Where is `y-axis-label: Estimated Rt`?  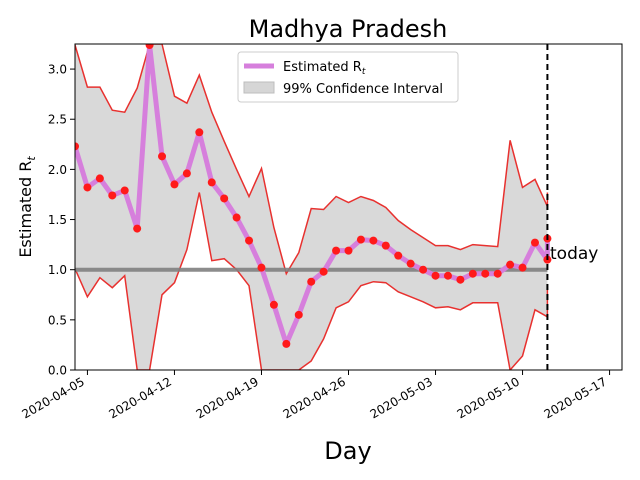 y-axis-label: Estimated Rt is located at coordinates (27, 207).